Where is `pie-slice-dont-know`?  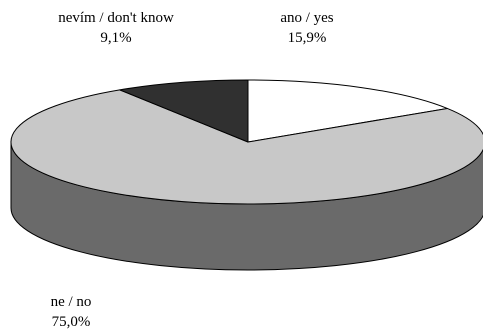 pie-slice-dont-know is located at coordinates (184, 111).